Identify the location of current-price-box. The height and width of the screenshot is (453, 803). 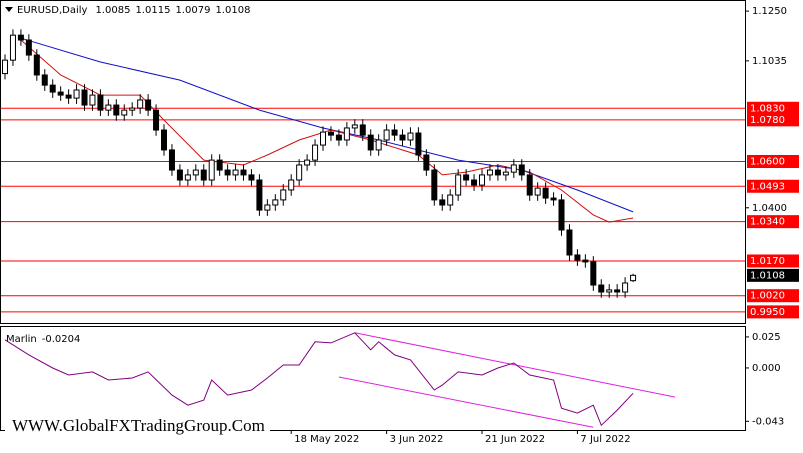
(773, 275).